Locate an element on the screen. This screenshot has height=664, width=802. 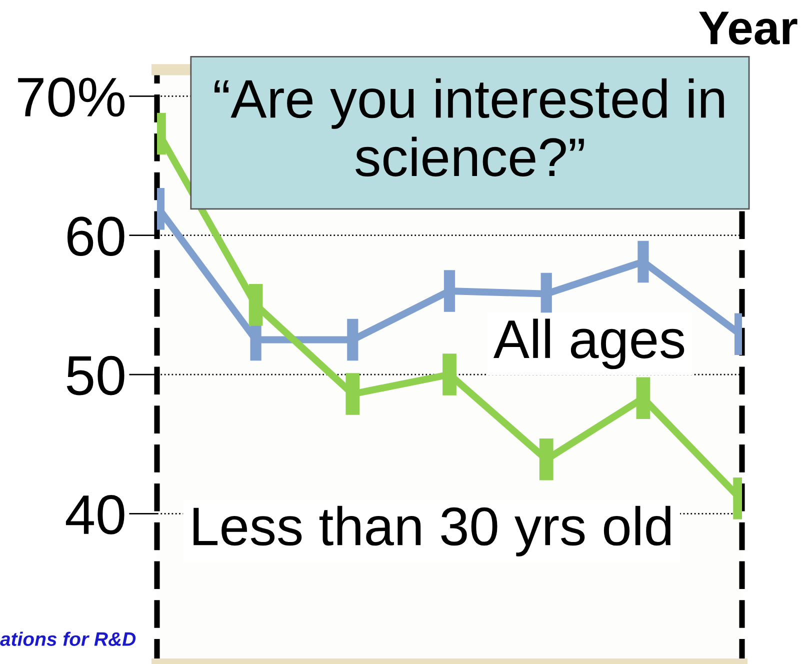
series-label: All ages is located at coordinates (588, 344).